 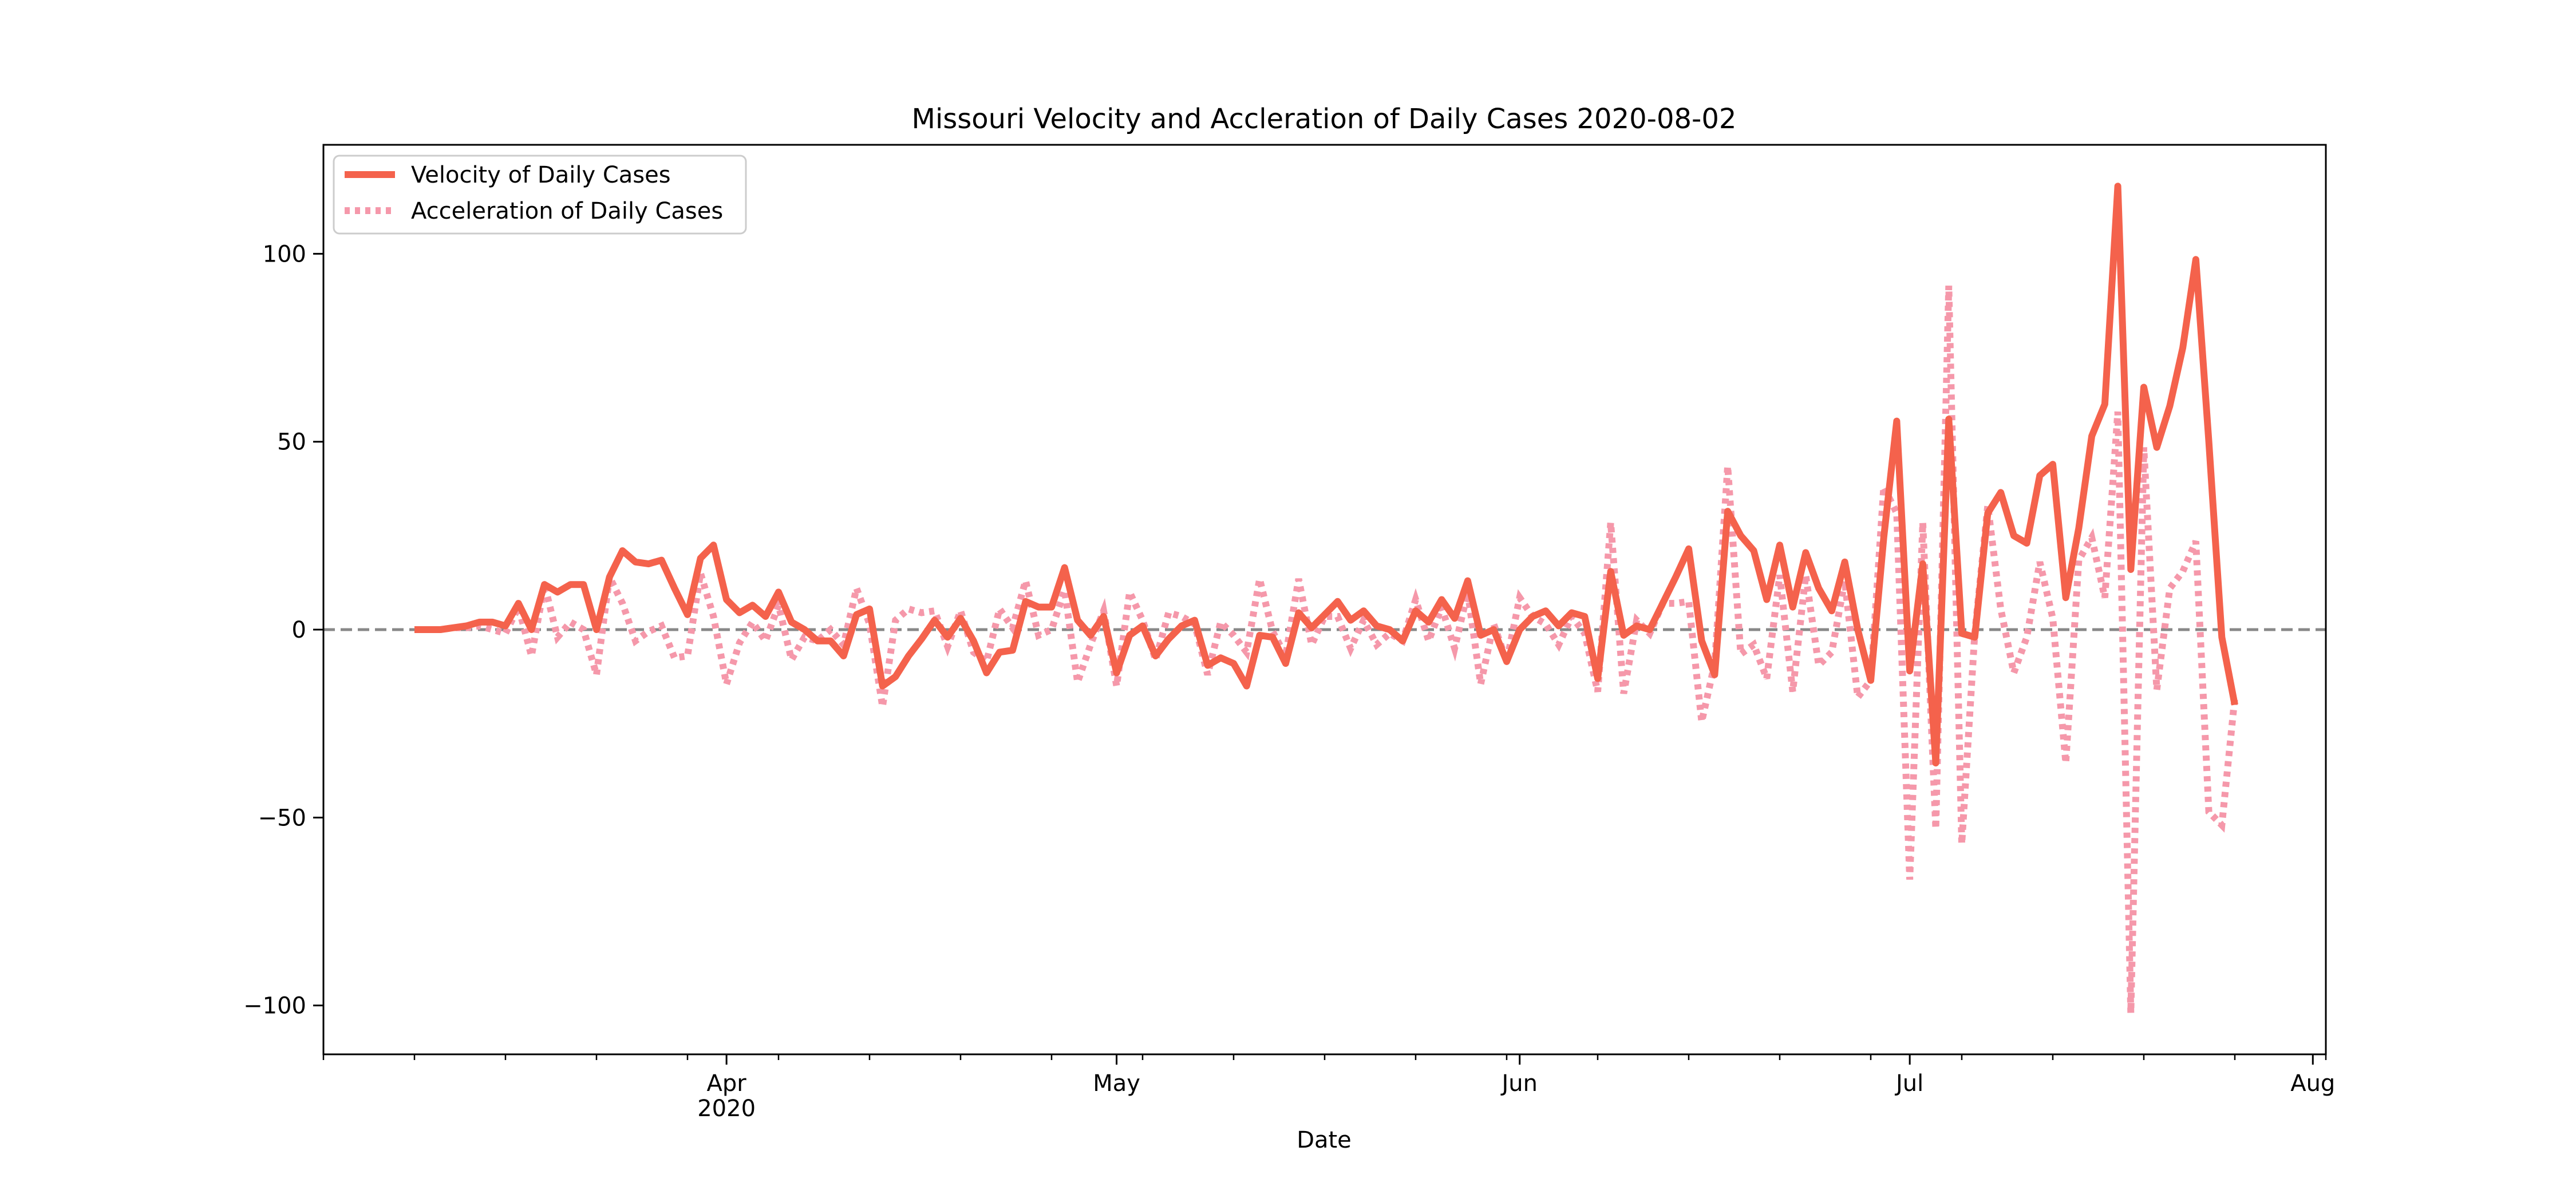 What do you see at coordinates (291, 442) in the screenshot?
I see `y-tick-label: 50` at bounding box center [291, 442].